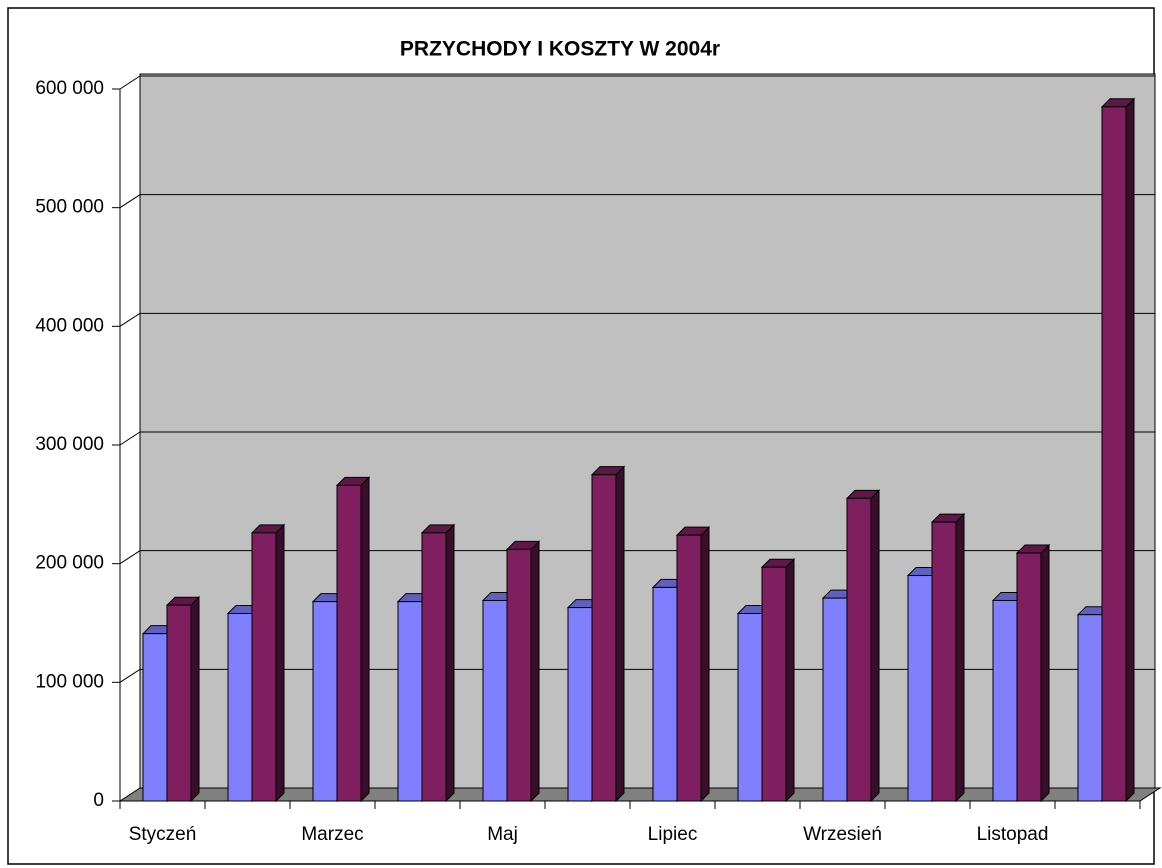 This screenshot has width=1162, height=868. Describe the element at coordinates (560, 49) in the screenshot. I see `chart-title: PRZYCHODY I KOSZTY W 2004r` at that location.